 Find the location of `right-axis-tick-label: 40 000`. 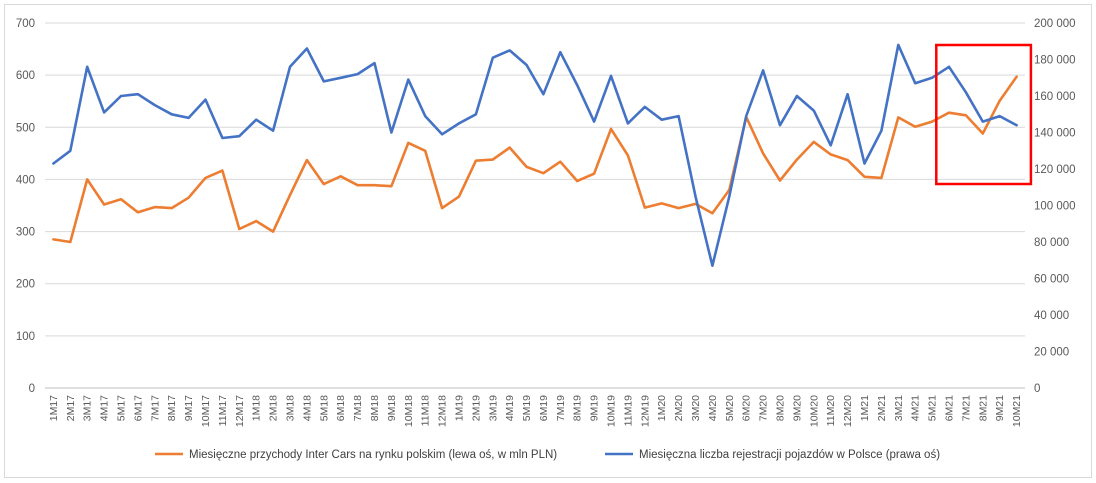

right-axis-tick-label: 40 000 is located at coordinates (1051, 316).